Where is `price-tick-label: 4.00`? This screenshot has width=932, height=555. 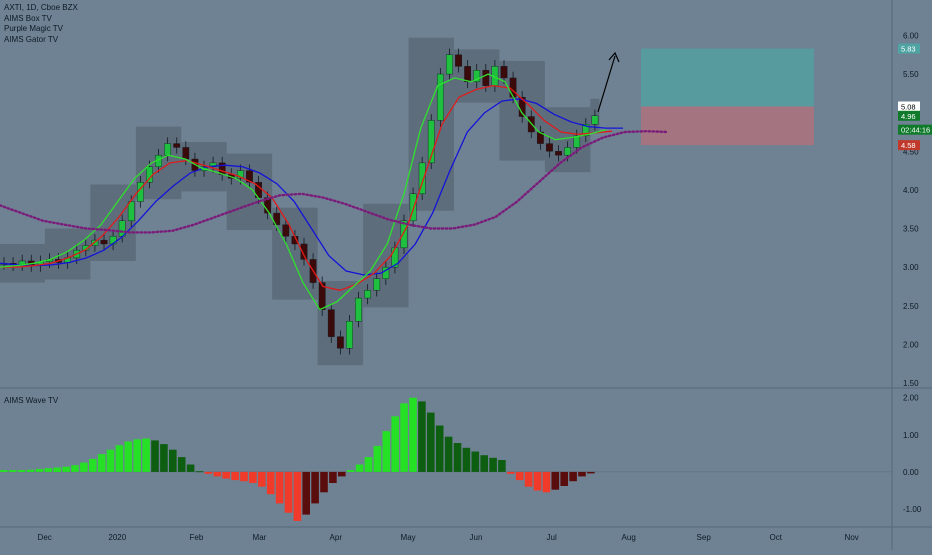 price-tick-label: 4.00 is located at coordinates (911, 190).